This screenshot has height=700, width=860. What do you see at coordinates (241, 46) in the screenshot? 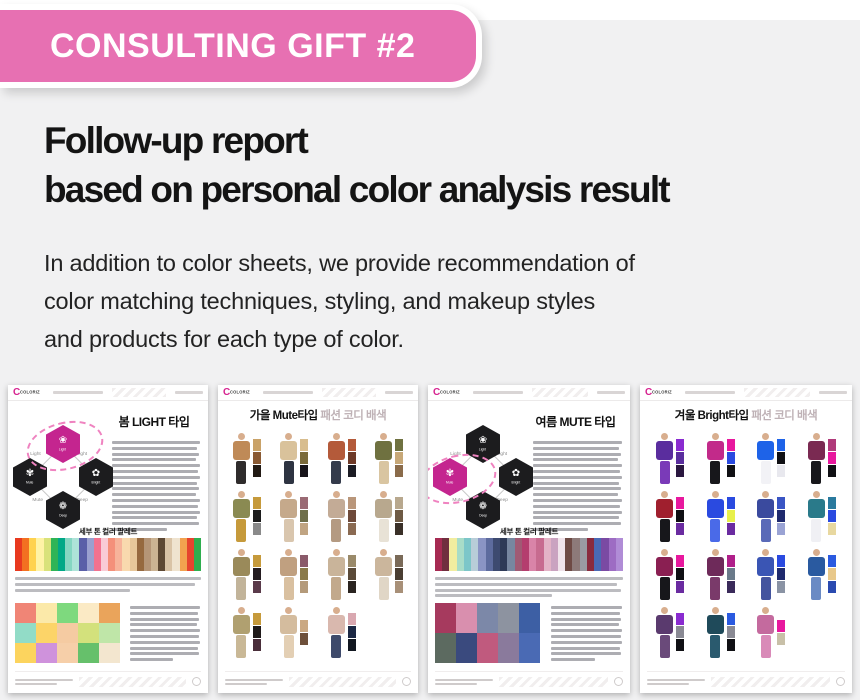
I see `consulting-gift-badge: CONSULTING GIFT #2` at bounding box center [241, 46].